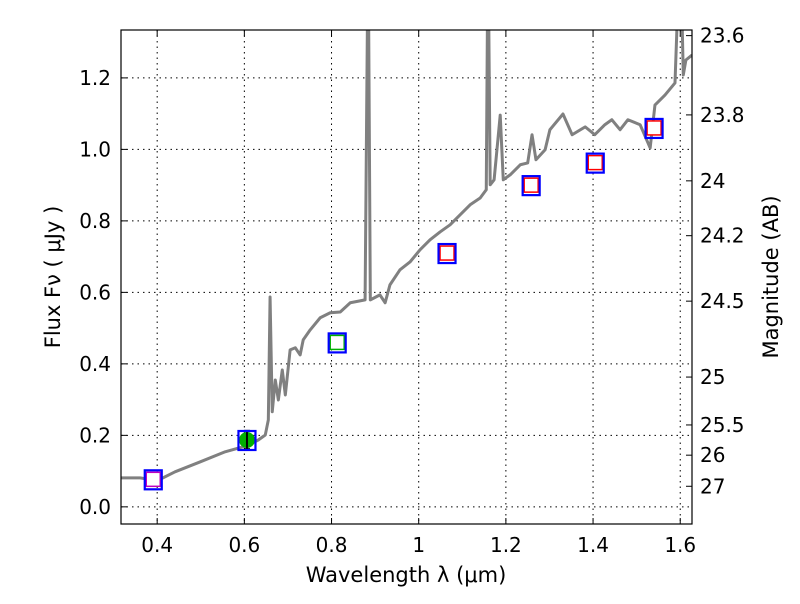  Describe the element at coordinates (157, 545) in the screenshot. I see `x-tick-label: 0.4` at that location.